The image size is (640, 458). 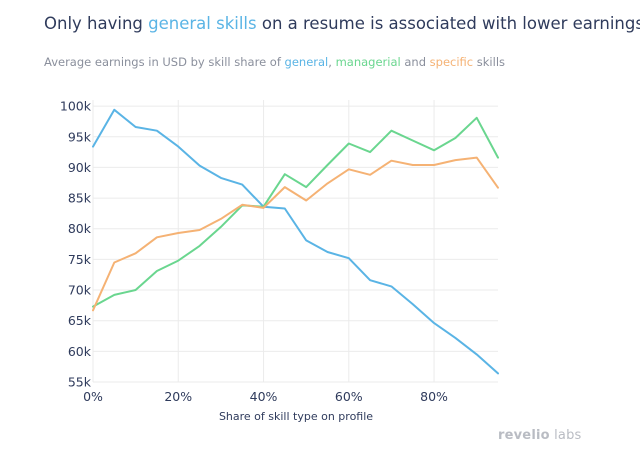 What do you see at coordinates (80, 351) in the screenshot?
I see `y-tick-label: 60k` at bounding box center [80, 351].